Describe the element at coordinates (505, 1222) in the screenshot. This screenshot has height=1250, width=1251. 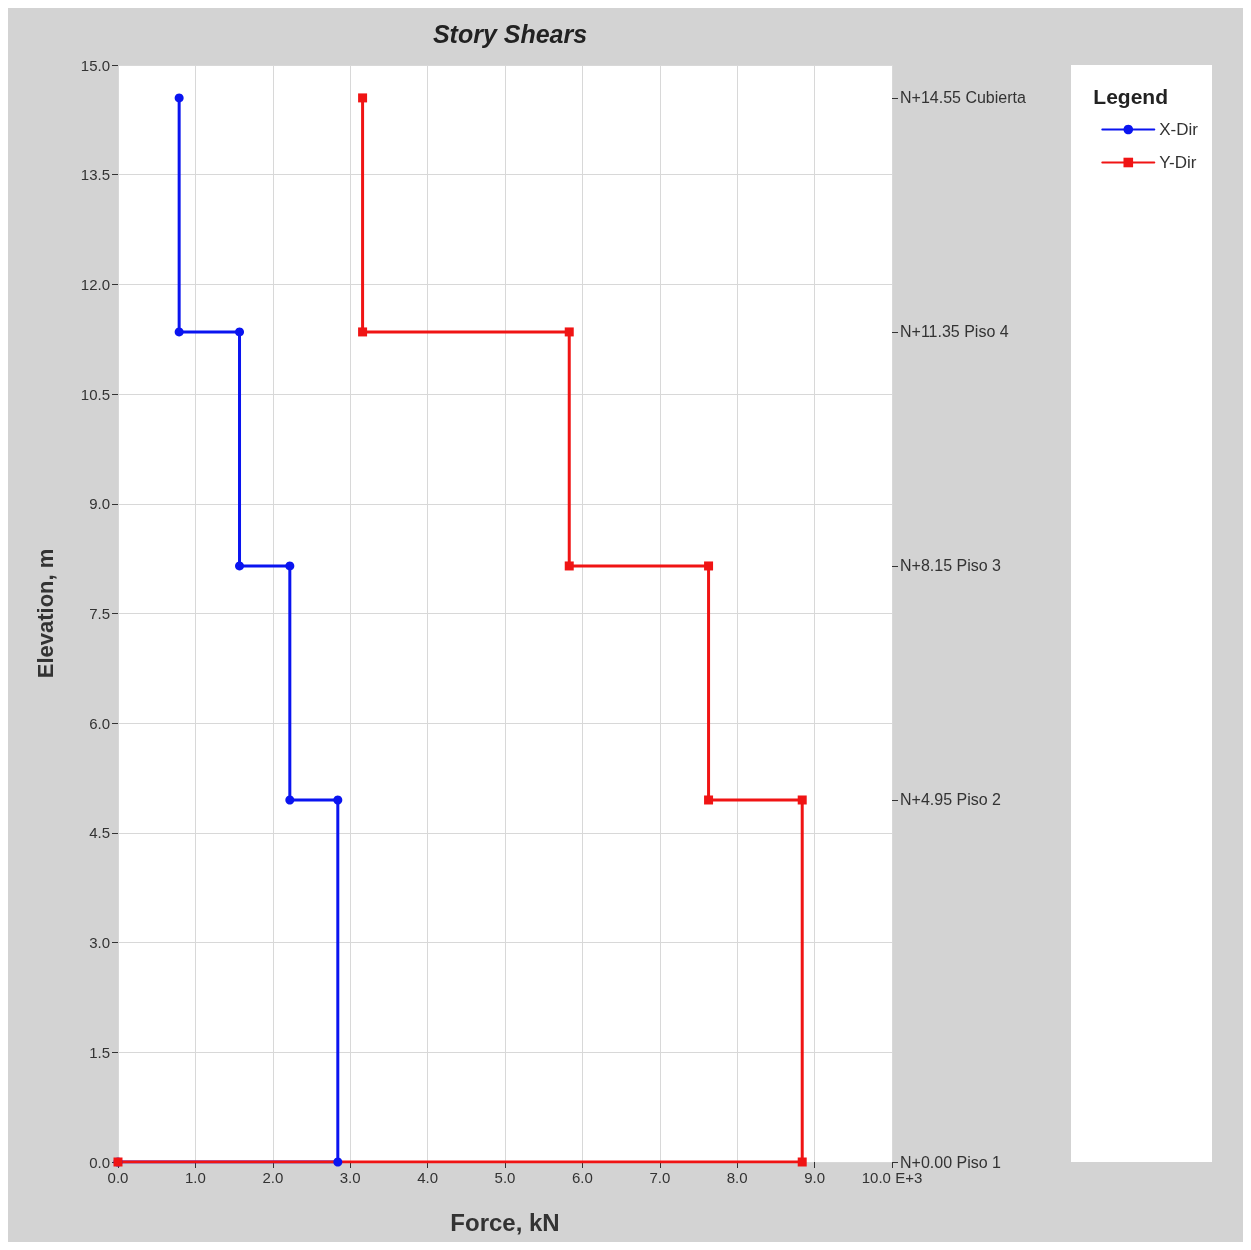
I see `x-axis-title: Force, kN` at that location.